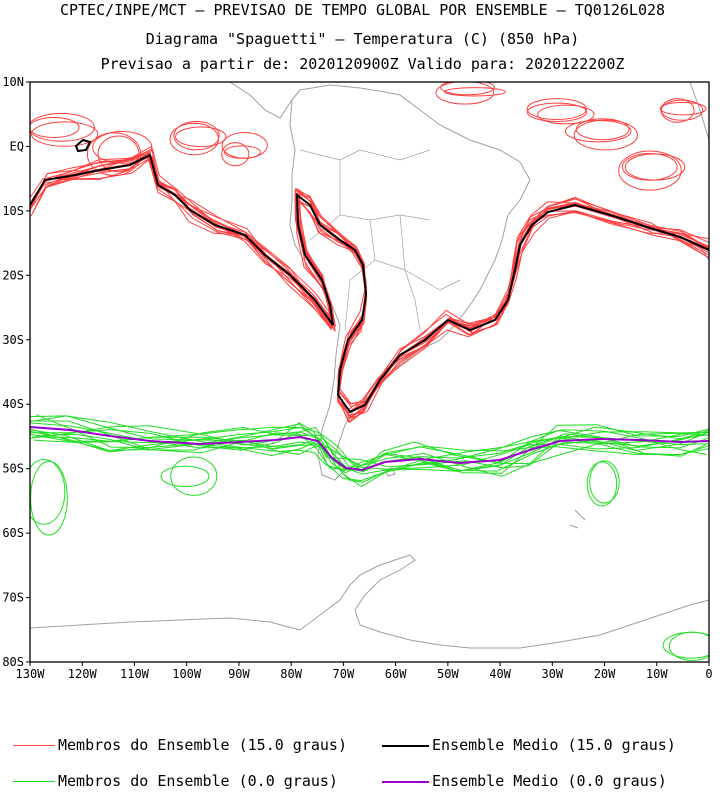 This screenshot has height=792, width=725. Describe the element at coordinates (291, 674) in the screenshot. I see `lon-tick-label: 80W` at that location.